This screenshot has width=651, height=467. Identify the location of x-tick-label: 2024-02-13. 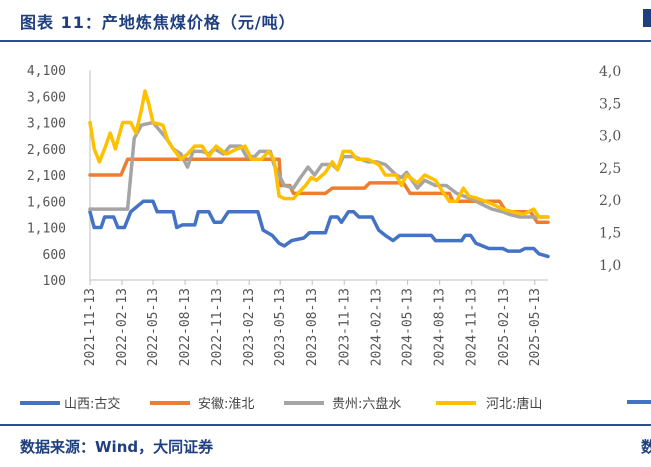
(376, 327).